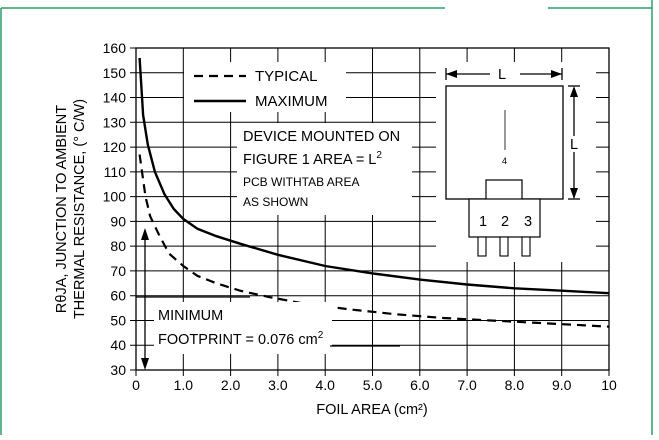  What do you see at coordinates (145, 364) in the screenshot?
I see `minimum-arrow-head-bottom` at bounding box center [145, 364].